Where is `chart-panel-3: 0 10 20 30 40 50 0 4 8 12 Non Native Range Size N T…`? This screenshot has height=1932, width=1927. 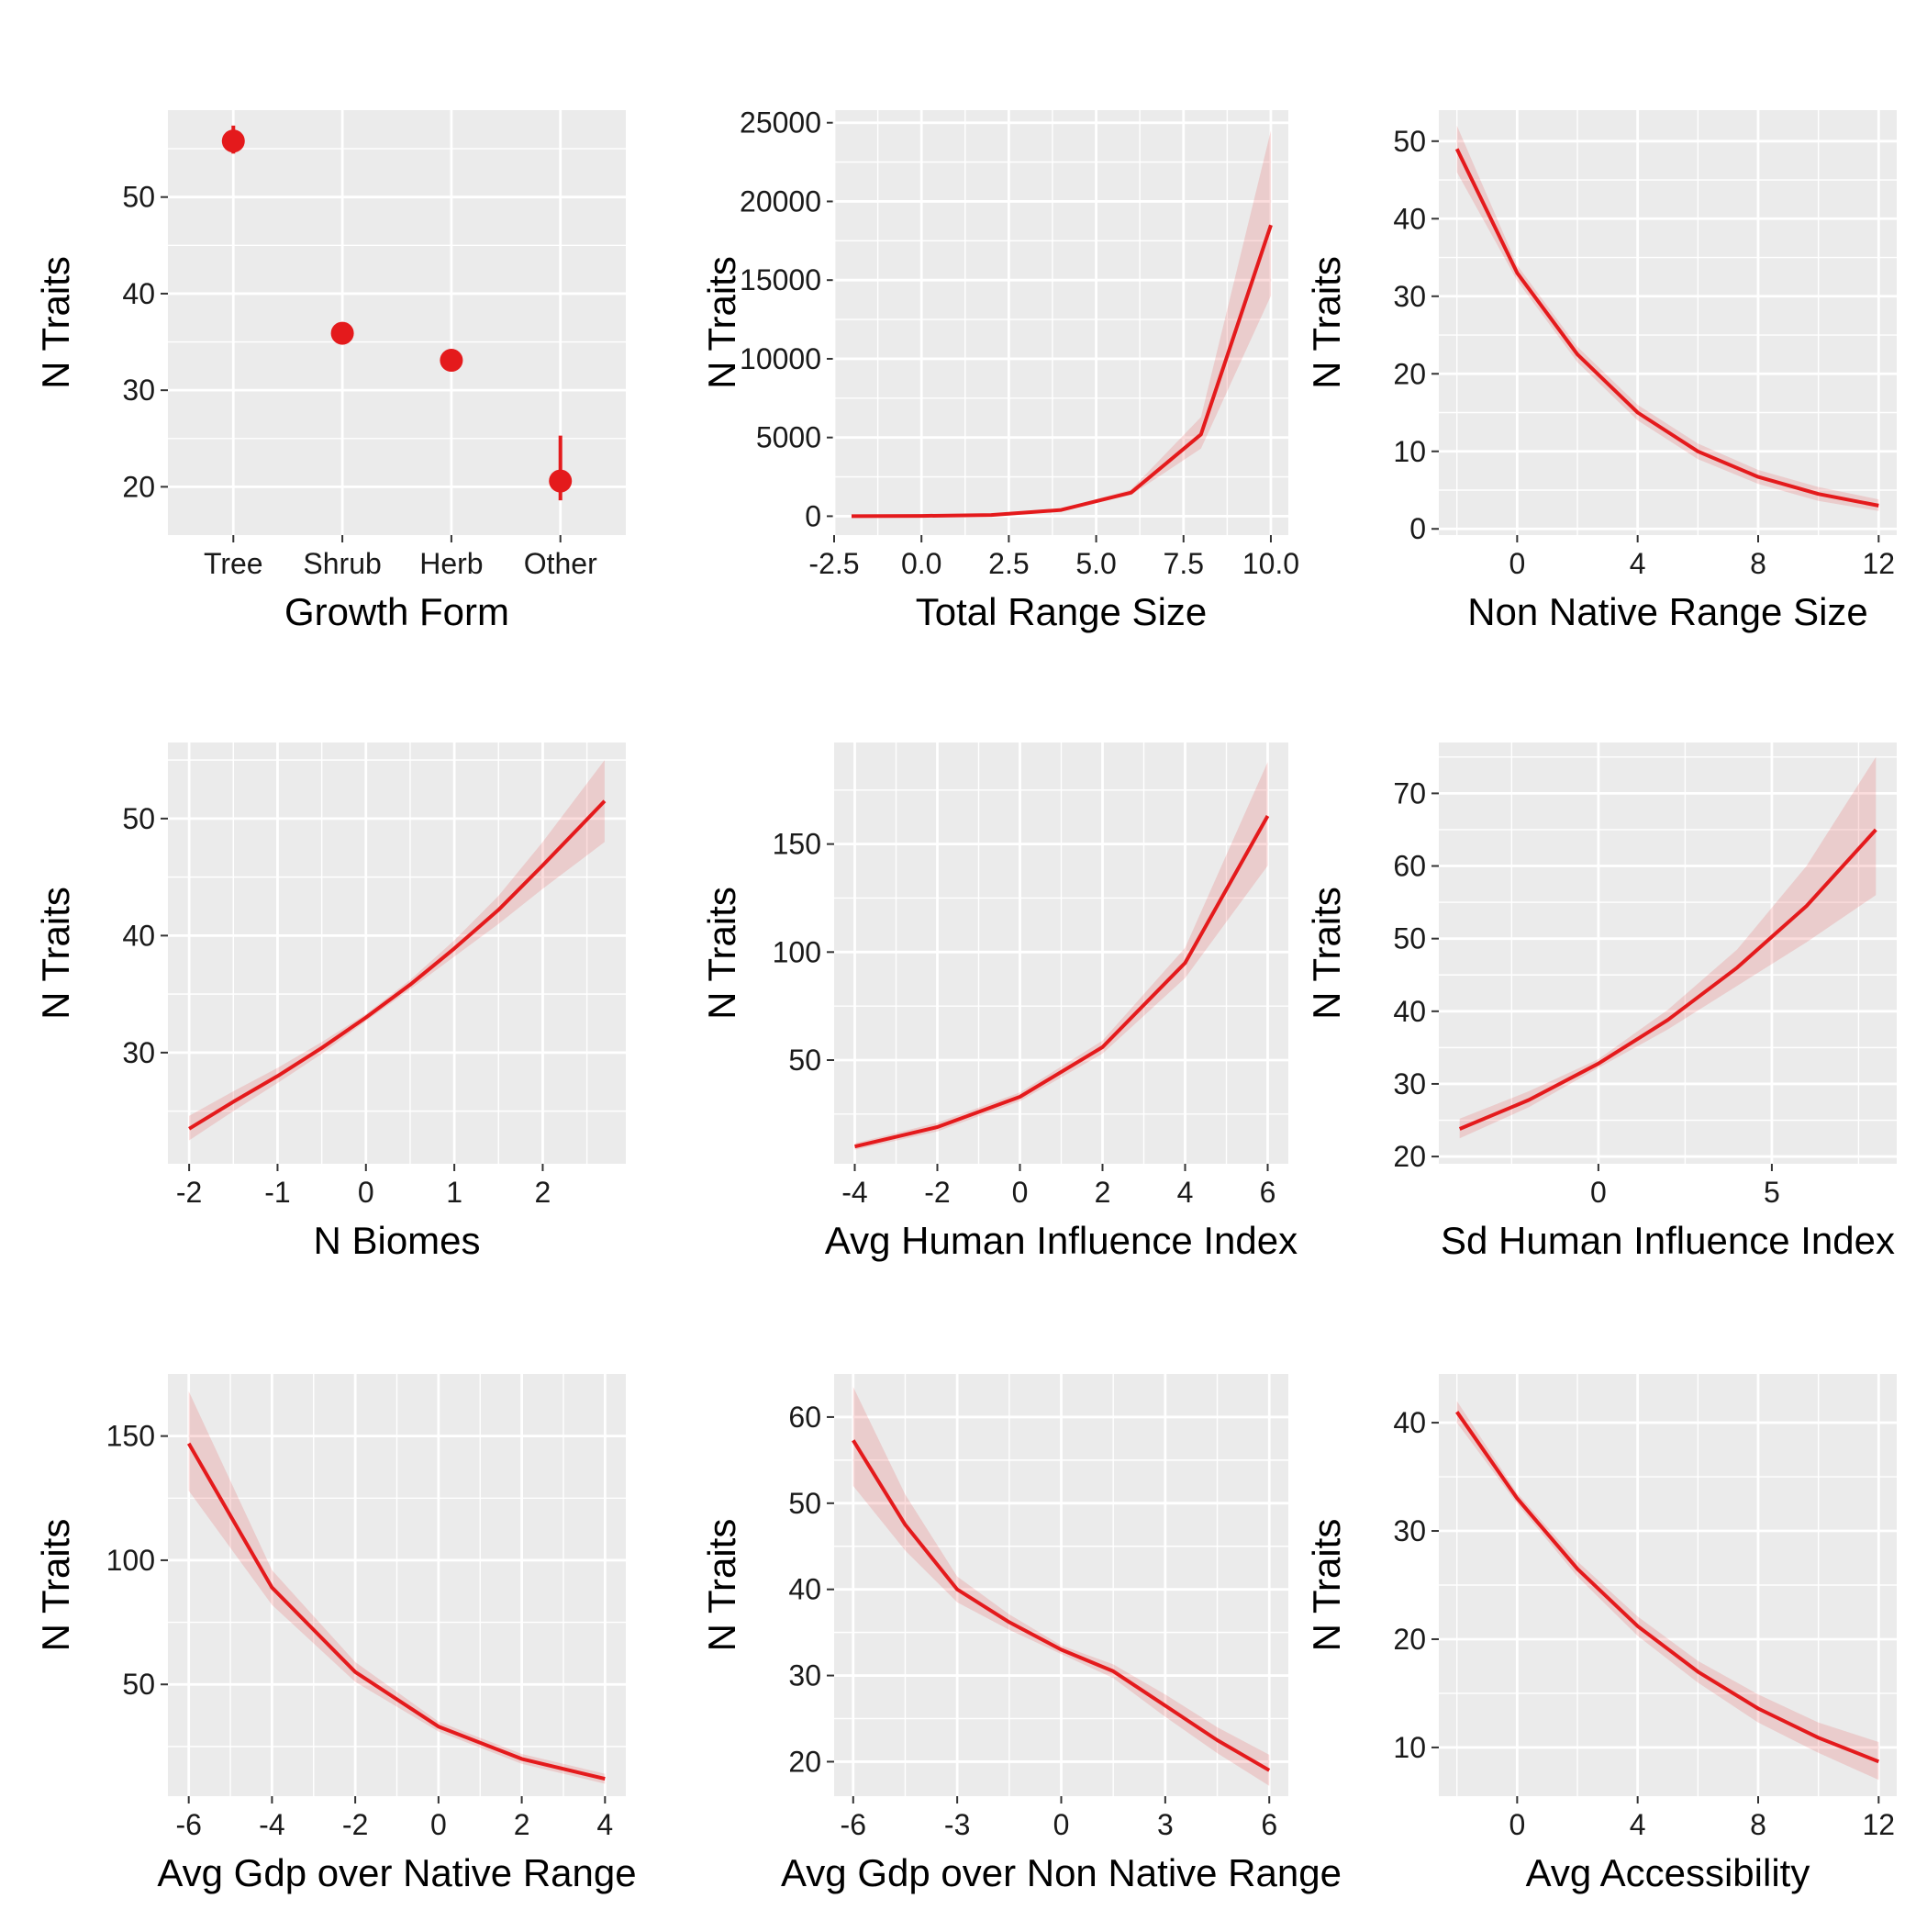 chart-panel-3: 0 10 20 30 40 50 0 4 8 12 Non Native Range Size N T… is located at coordinates (1601, 371).